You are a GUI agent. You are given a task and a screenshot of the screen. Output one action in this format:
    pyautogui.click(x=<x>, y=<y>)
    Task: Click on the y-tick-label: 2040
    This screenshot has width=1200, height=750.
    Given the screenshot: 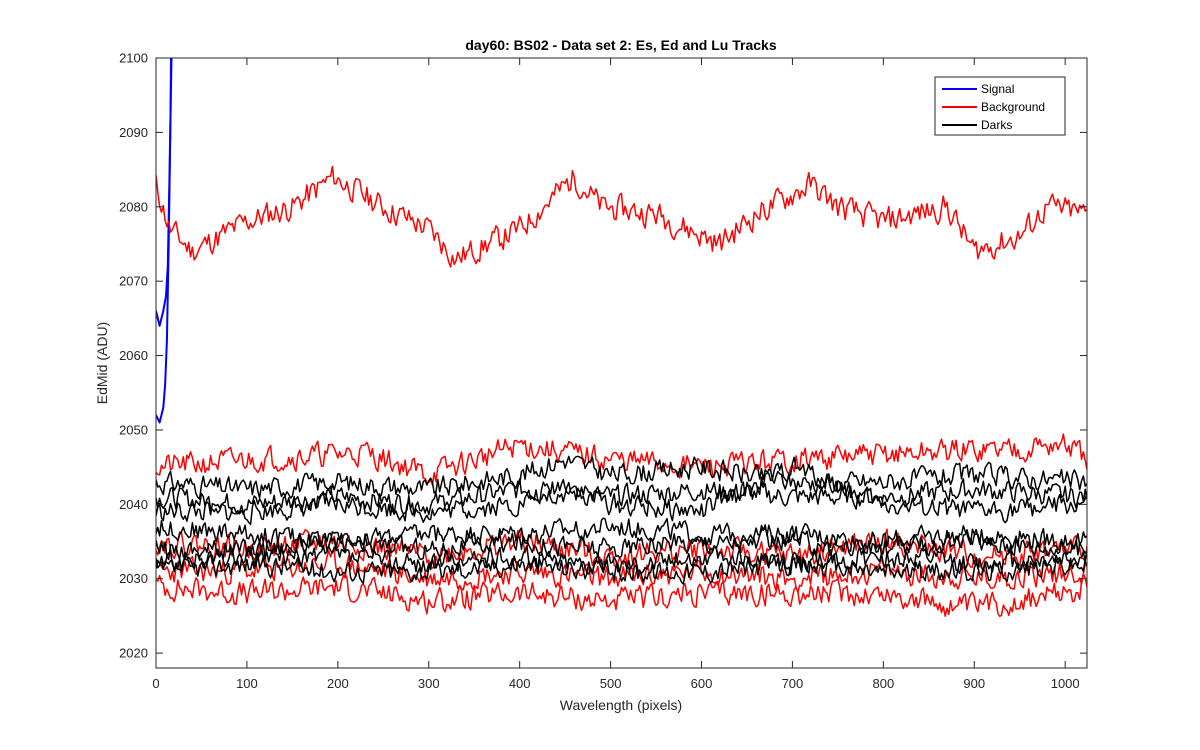 What is the action you would take?
    pyautogui.click(x=133, y=504)
    